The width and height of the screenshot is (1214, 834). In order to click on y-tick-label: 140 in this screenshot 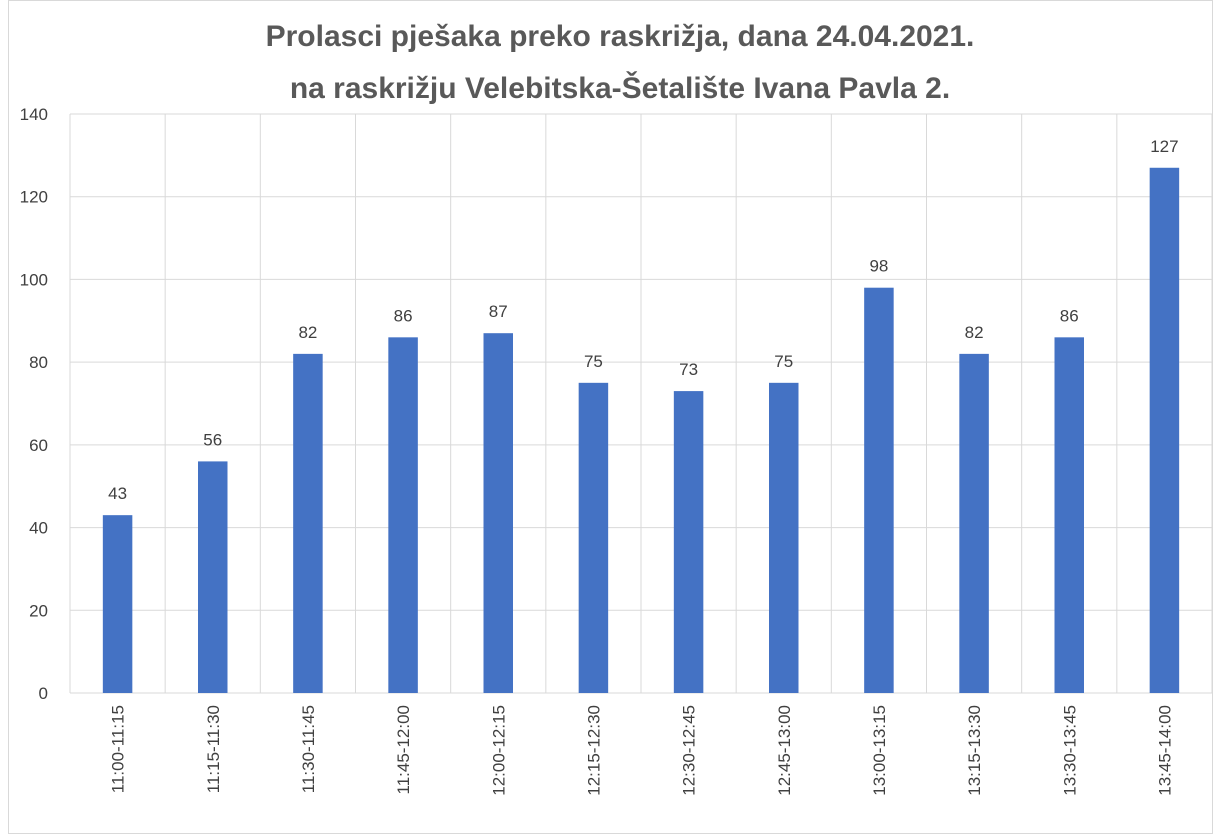, I will do `click(34, 114)`.